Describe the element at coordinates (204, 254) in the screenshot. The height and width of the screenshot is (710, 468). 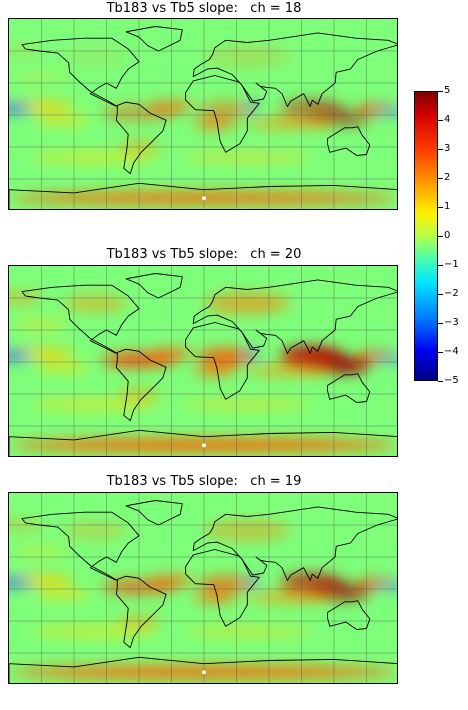
I see `panel-2-title: Tb183 vs Tb5 slope: ch = 20` at that location.